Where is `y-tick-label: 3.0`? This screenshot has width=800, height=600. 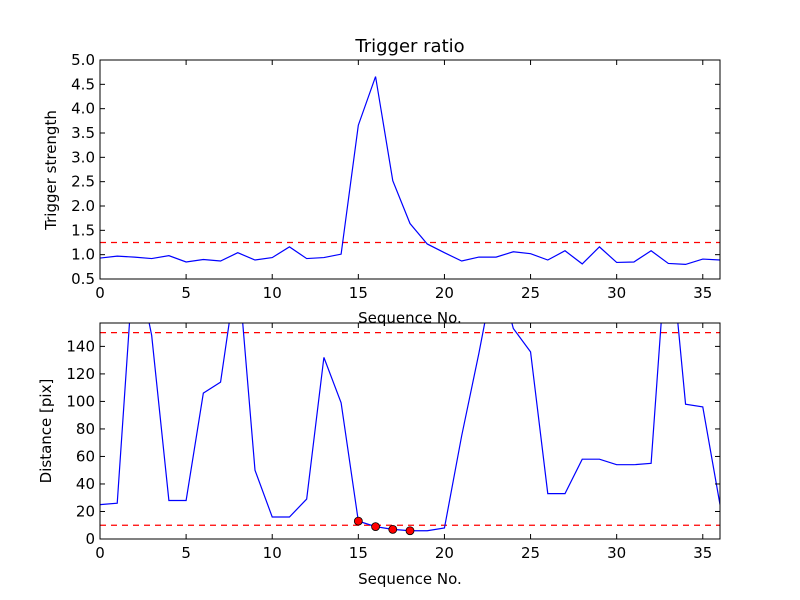
y-tick-label: 3.0 is located at coordinates (83, 157).